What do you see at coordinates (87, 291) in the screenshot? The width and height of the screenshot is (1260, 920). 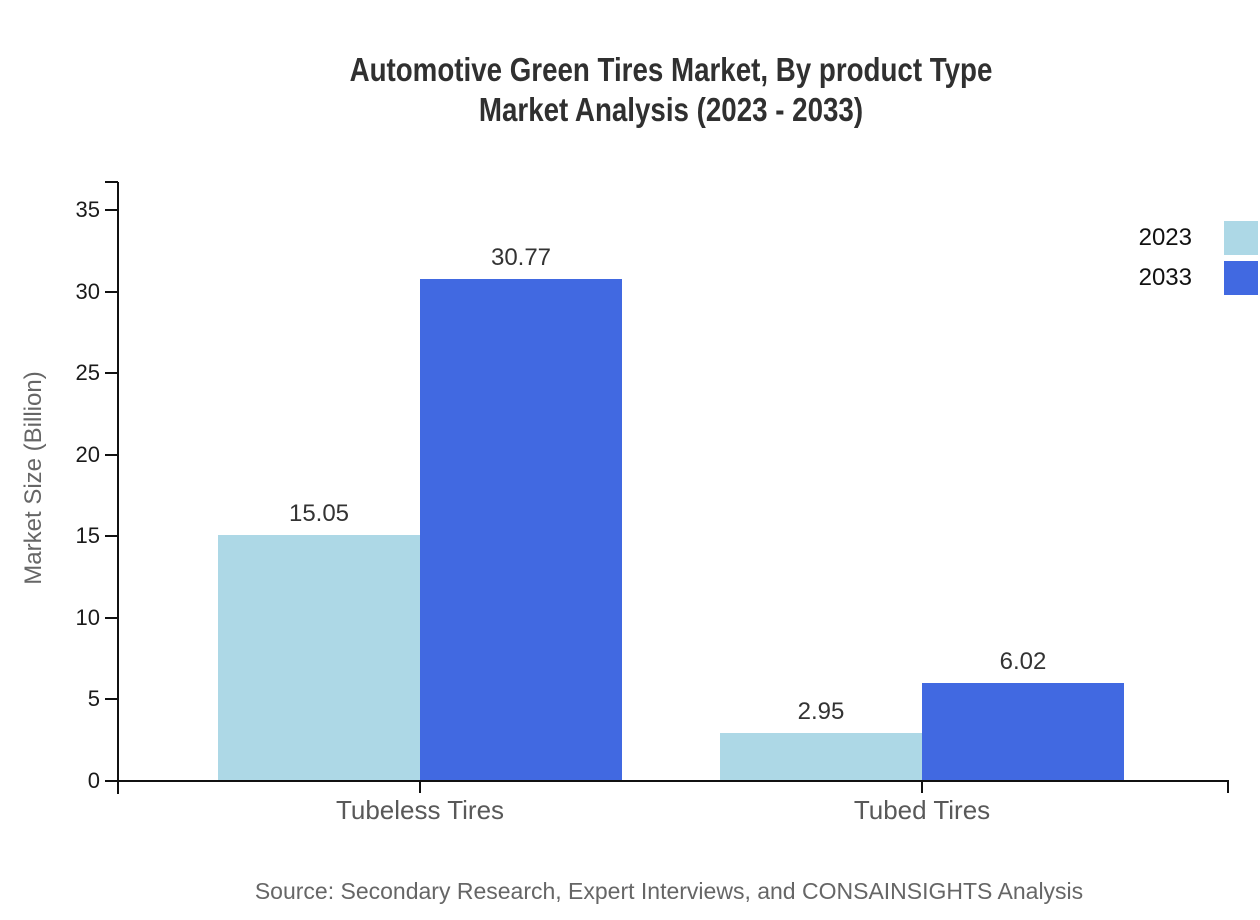 I see `y-tick-label: 30` at bounding box center [87, 291].